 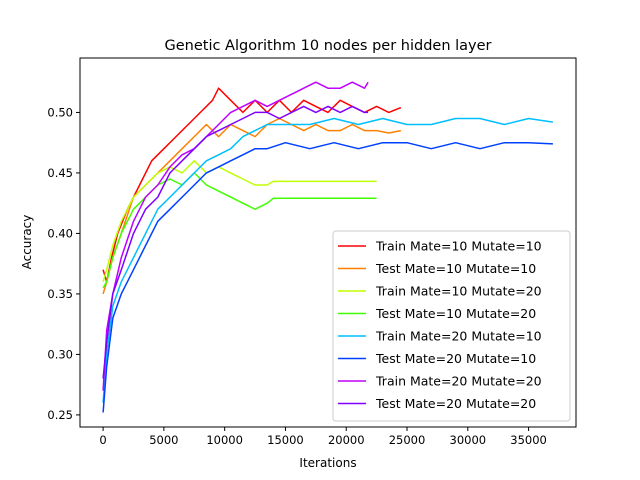 I want to click on legend-label: Test Mate=10 Mutate=20, so click(x=455, y=313).